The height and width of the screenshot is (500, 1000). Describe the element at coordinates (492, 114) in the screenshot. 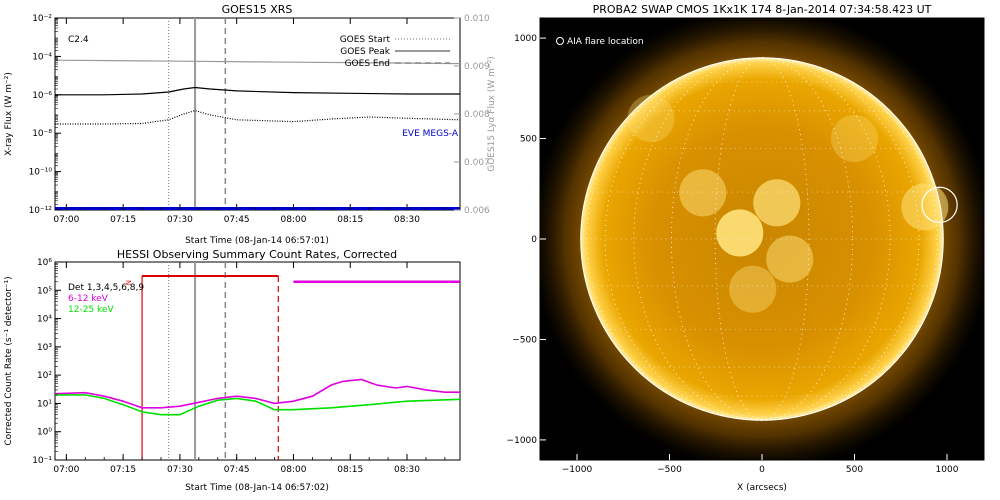

I see `goes-xrs-y2label: GOES15 Lyα Flux (W m⁻²)` at that location.